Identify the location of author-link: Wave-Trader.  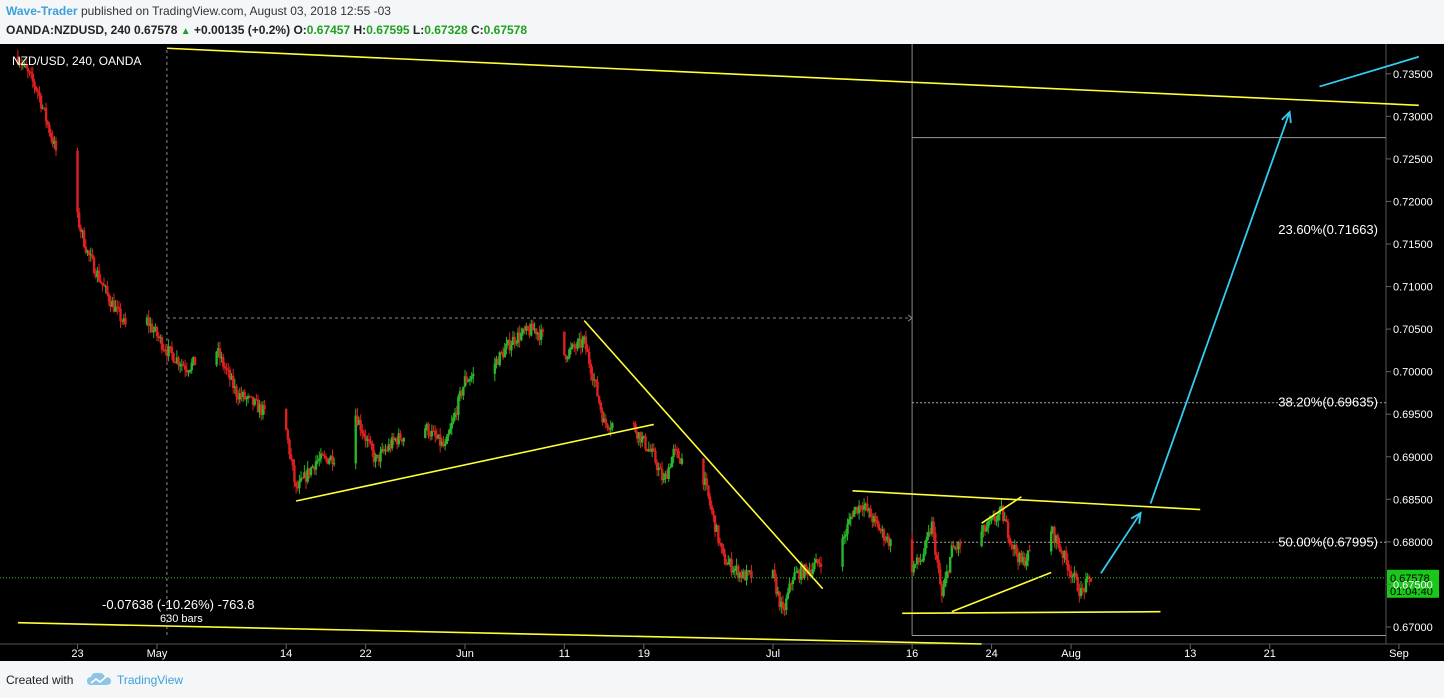
(42, 11).